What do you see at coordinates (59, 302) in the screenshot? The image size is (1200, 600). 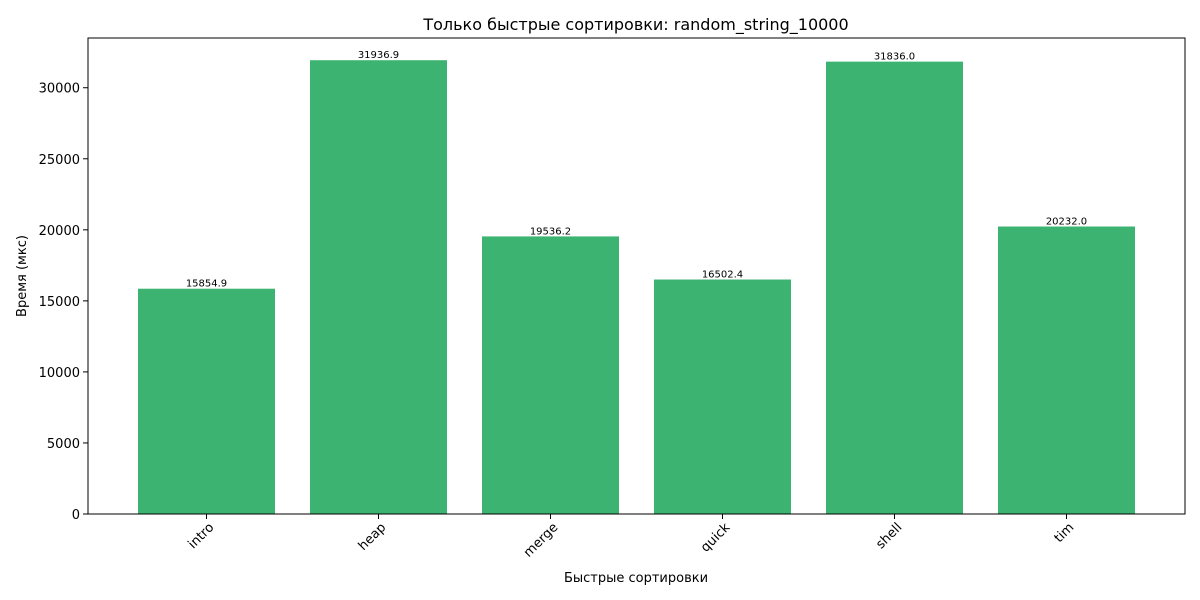 I see `y-tick-label-15000: 15000` at bounding box center [59, 302].